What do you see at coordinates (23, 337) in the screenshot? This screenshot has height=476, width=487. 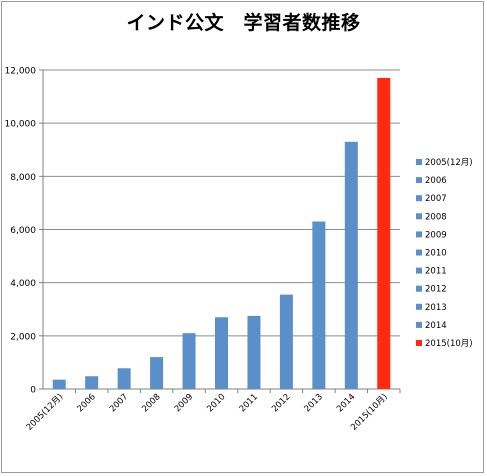 I see `y-tick-label: 2,000` at bounding box center [23, 337].